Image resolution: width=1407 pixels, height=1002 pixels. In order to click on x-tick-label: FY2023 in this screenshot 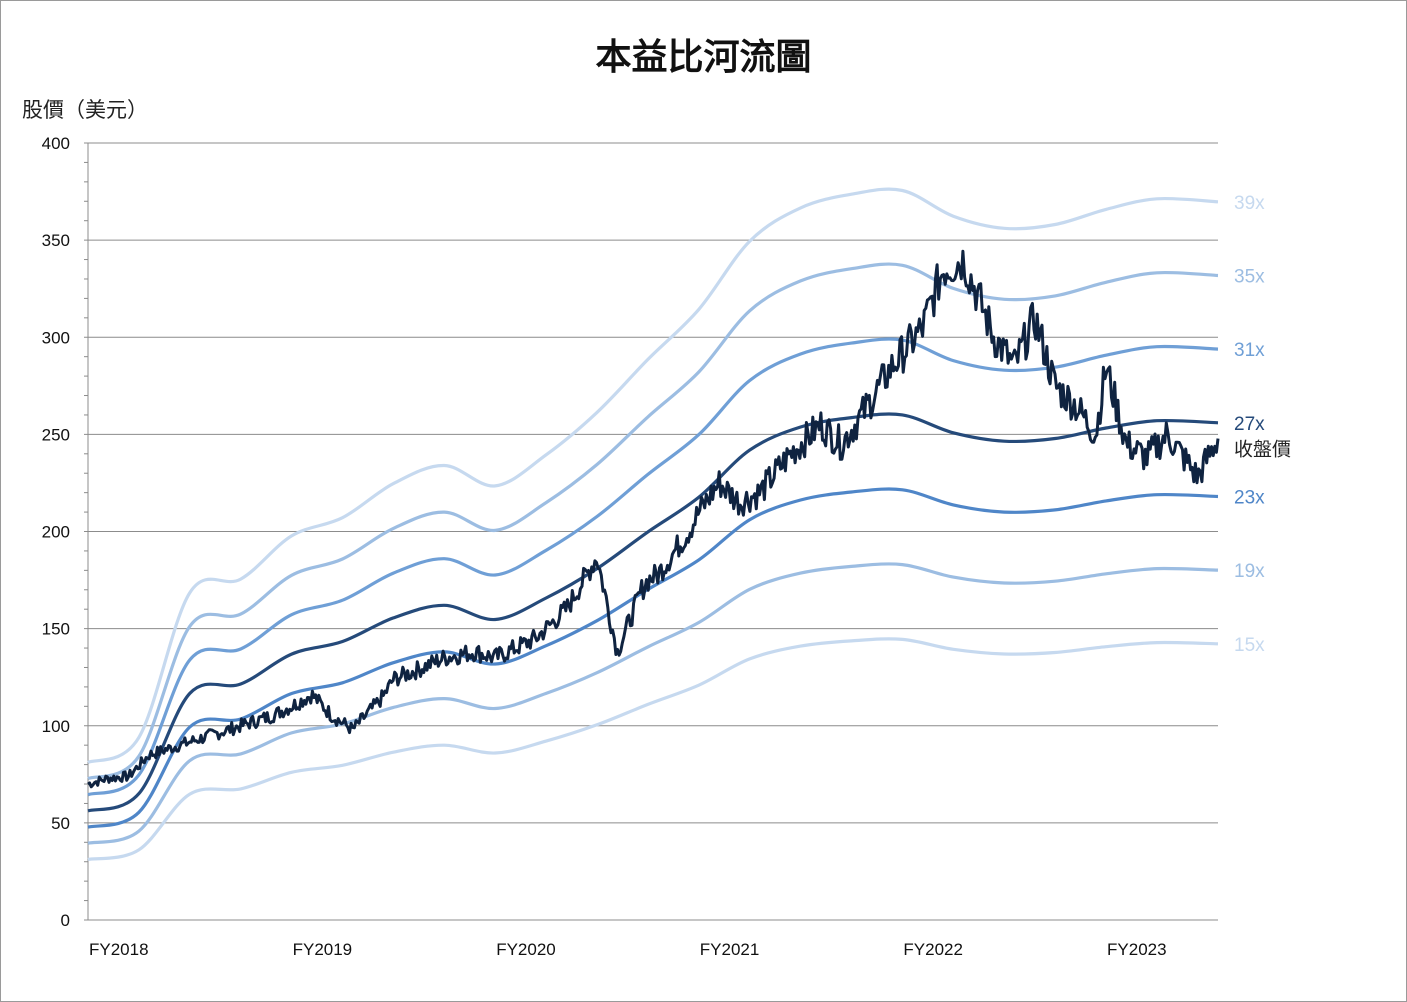, I will do `click(1137, 949)`.